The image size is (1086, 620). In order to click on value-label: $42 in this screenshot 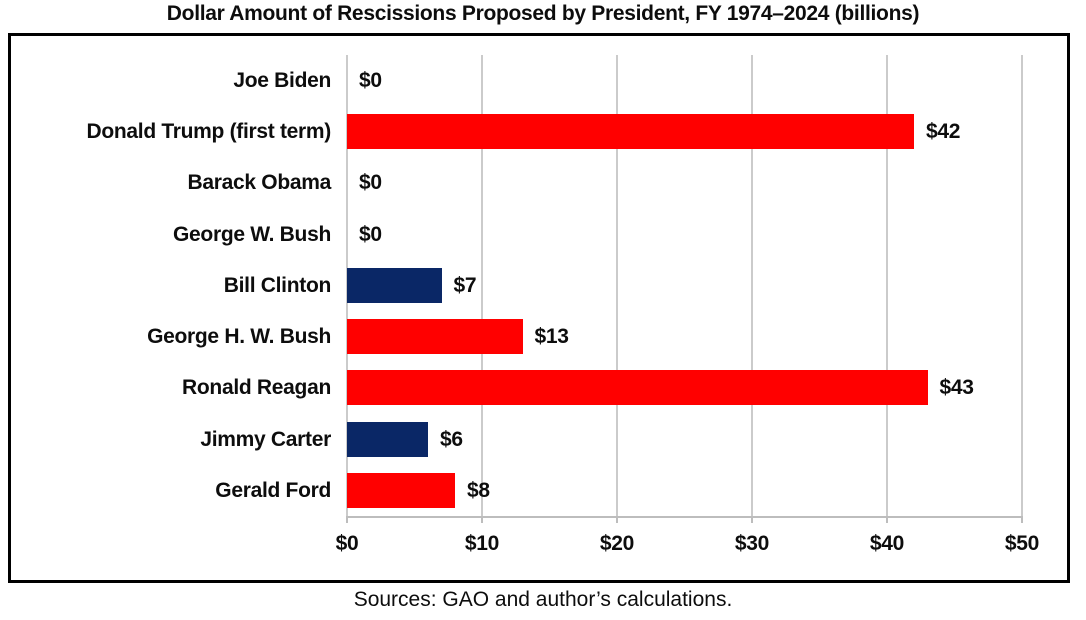, I will do `click(943, 132)`.